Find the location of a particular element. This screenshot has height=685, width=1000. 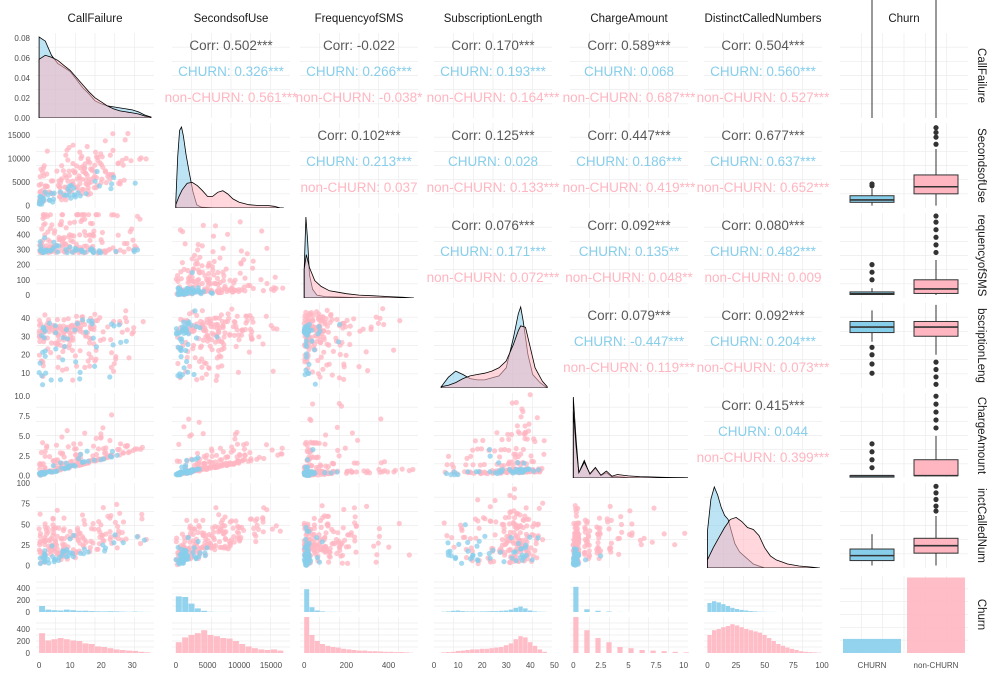

corr-churn: CHURN: 0.266*** is located at coordinates (359, 71).